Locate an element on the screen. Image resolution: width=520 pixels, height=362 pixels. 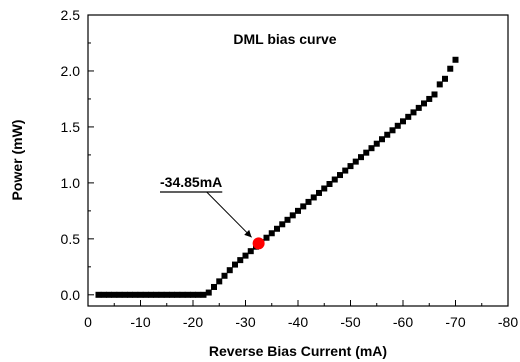
annotation: -34.85mA is located at coordinates (206, 206).